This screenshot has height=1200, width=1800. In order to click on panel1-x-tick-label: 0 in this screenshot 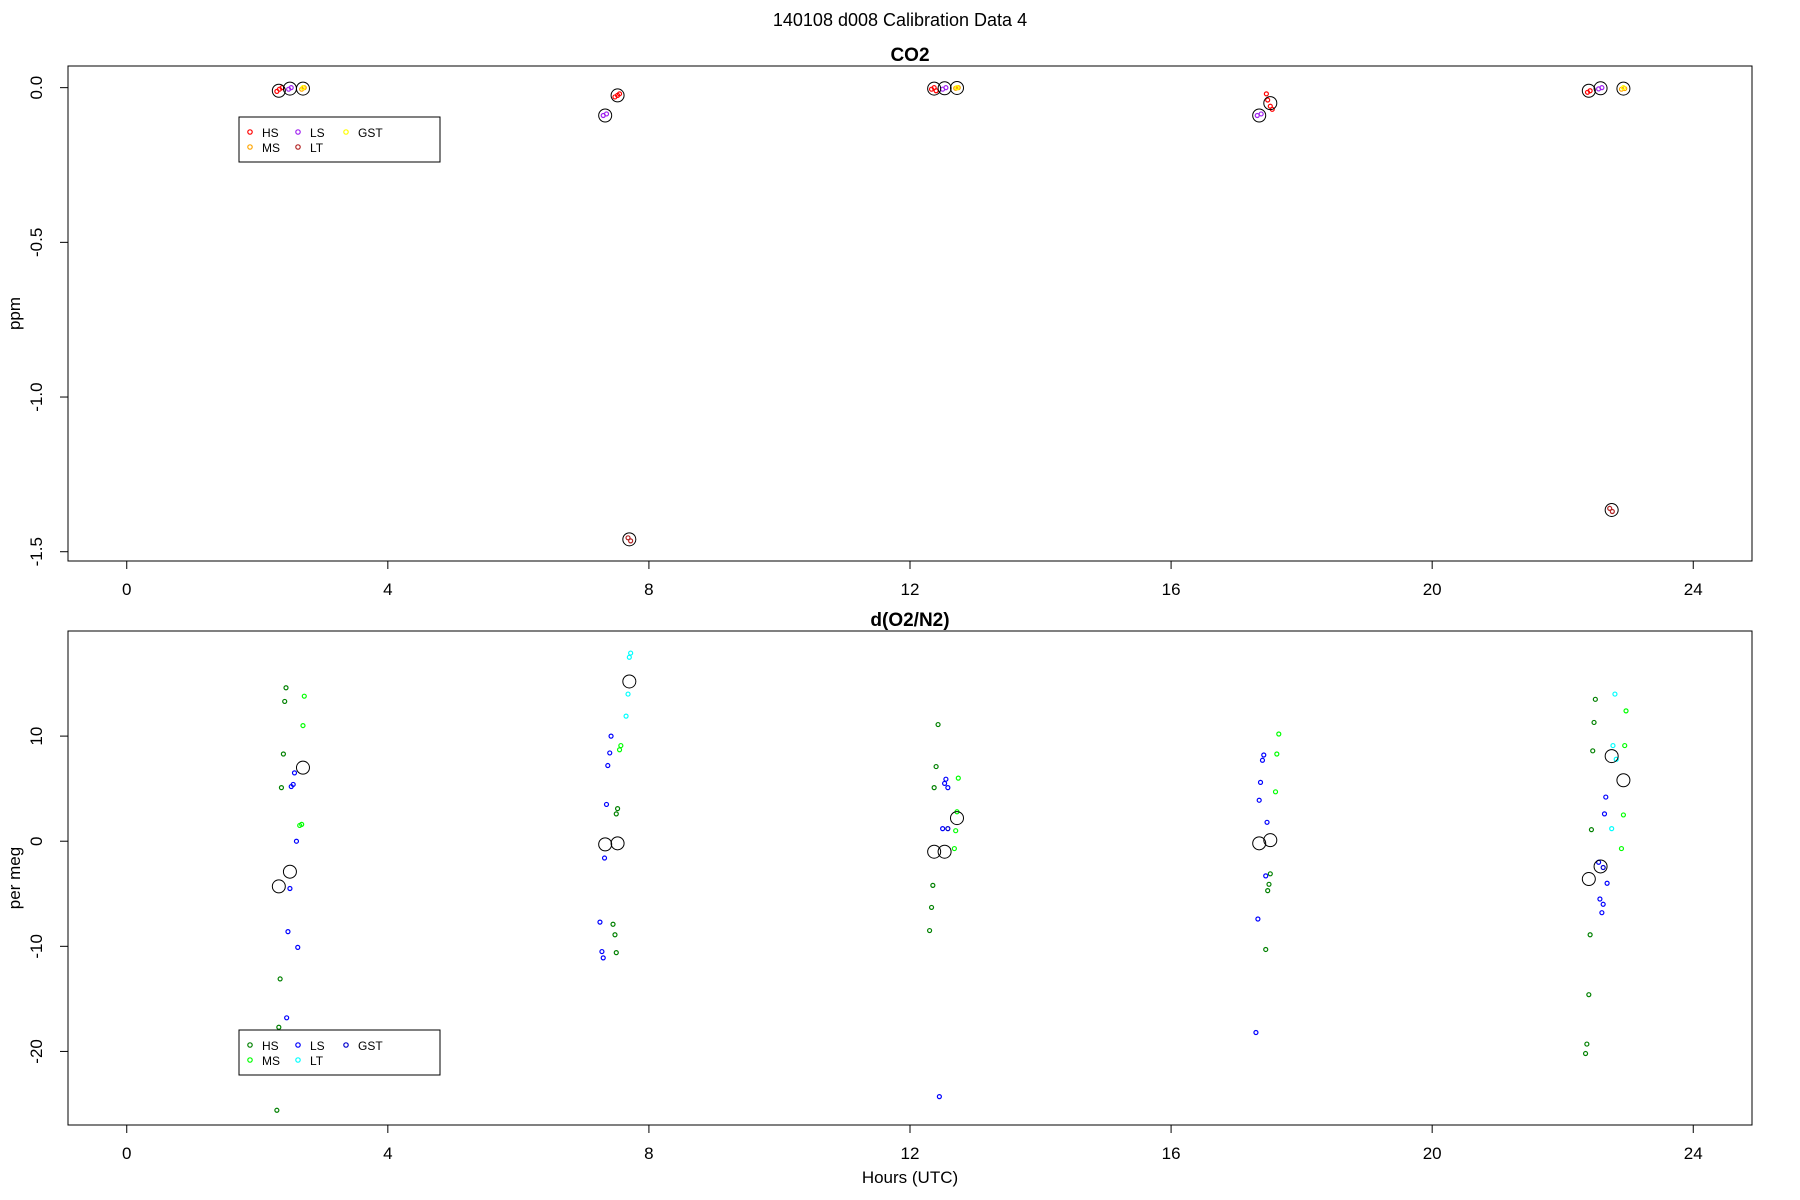, I will do `click(126, 589)`.